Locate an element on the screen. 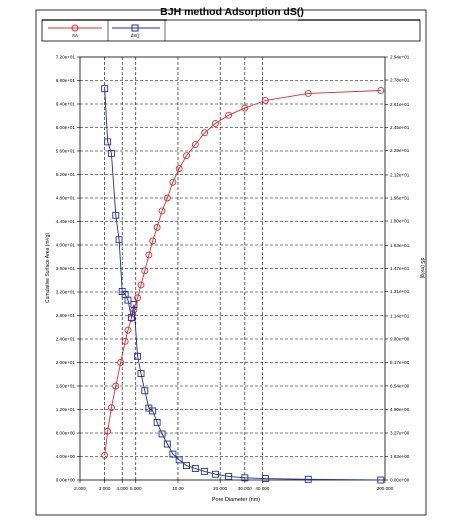  x-tick-label: 4.000 is located at coordinates (122, 488).